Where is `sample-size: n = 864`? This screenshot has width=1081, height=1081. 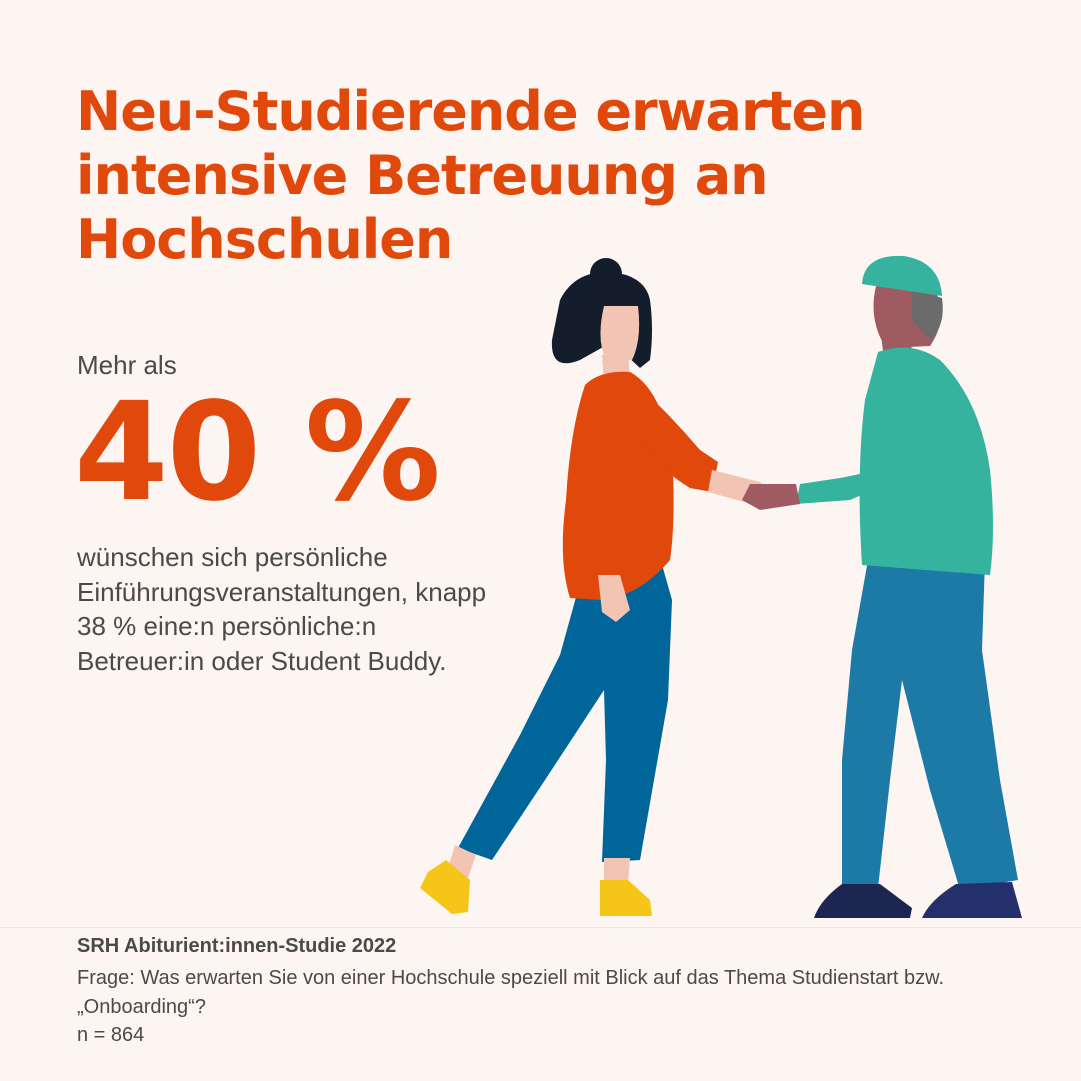 sample-size: n = 864 is located at coordinates (111, 1035).